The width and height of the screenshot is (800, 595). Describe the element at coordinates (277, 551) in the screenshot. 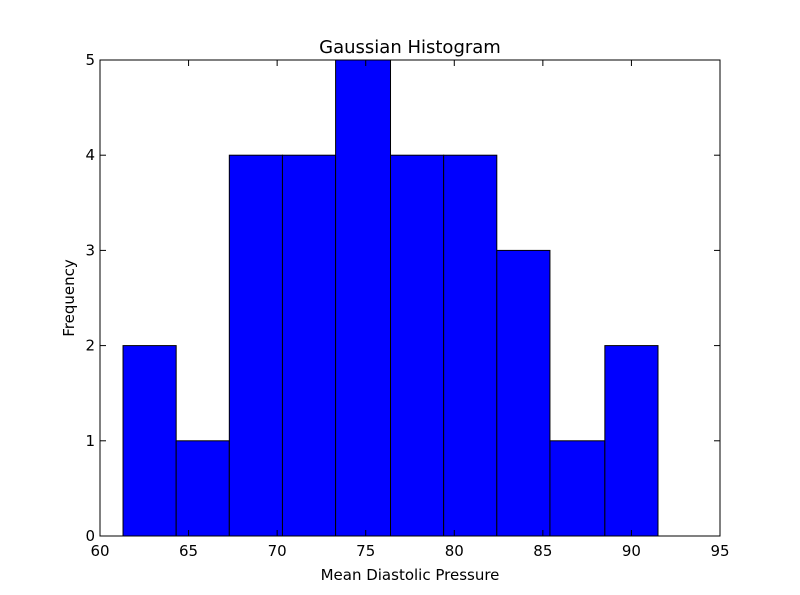

I see `x-tick-label-2: 70` at that location.